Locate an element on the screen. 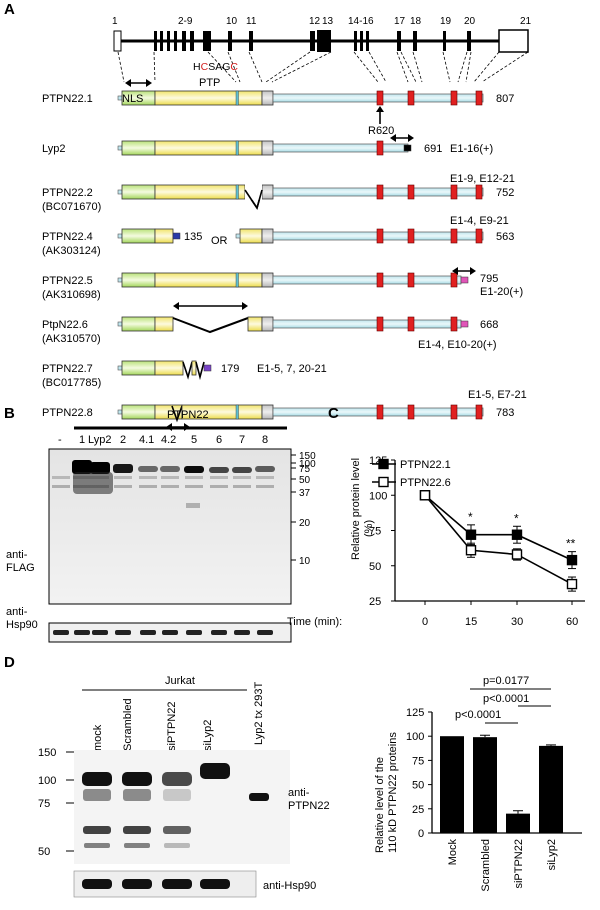 This screenshot has height=910, width=600. lane-label: 8 is located at coordinates (265, 440).